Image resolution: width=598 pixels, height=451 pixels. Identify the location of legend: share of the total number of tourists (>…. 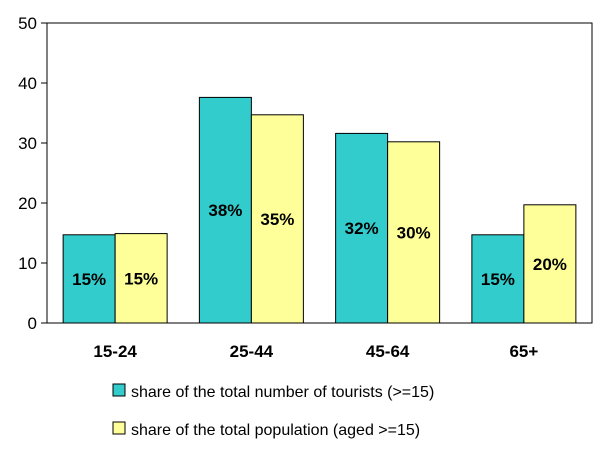
(273, 411).